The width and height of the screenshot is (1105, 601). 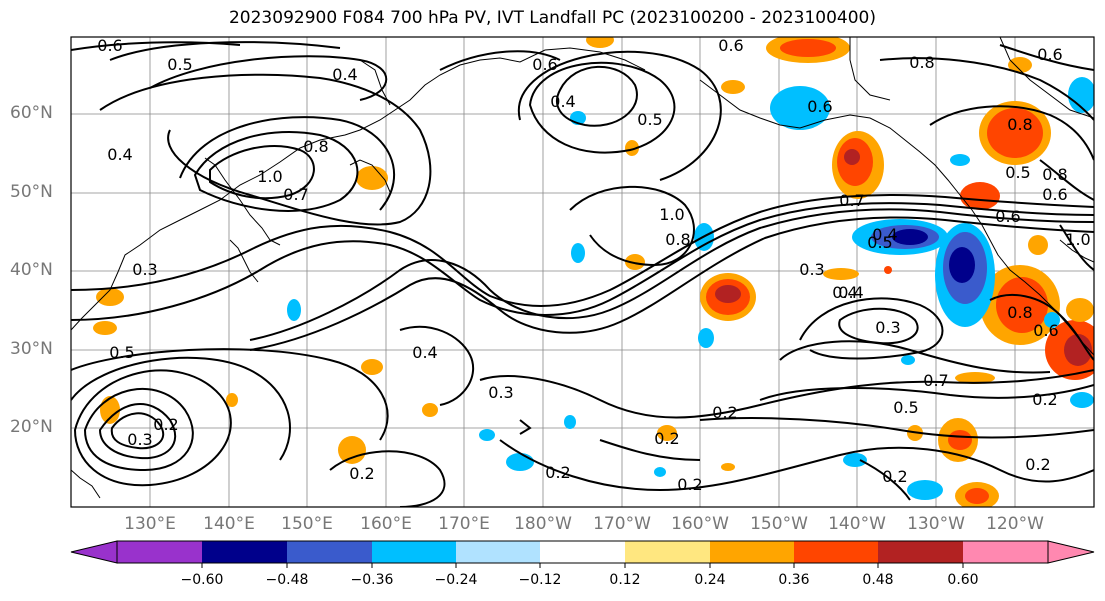 What do you see at coordinates (540, 580) in the screenshot?
I see `colorbar-tick-label: −0.12` at bounding box center [540, 580].